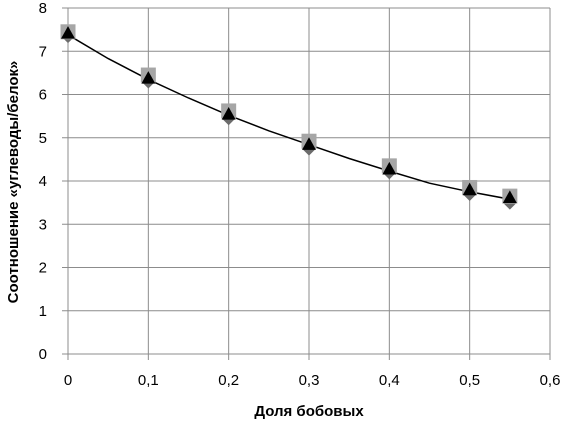 Image resolution: width=566 pixels, height=423 pixels. What do you see at coordinates (43, 8) in the screenshot?
I see `y-tick-label: 8` at bounding box center [43, 8].